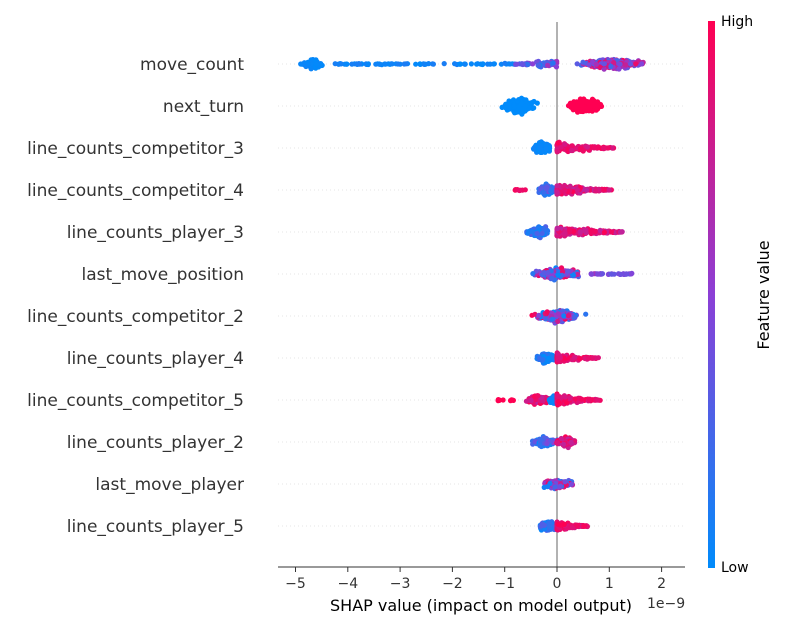  Describe the element at coordinates (135, 401) in the screenshot. I see `feature-label: line_counts_competitor_5` at that location.